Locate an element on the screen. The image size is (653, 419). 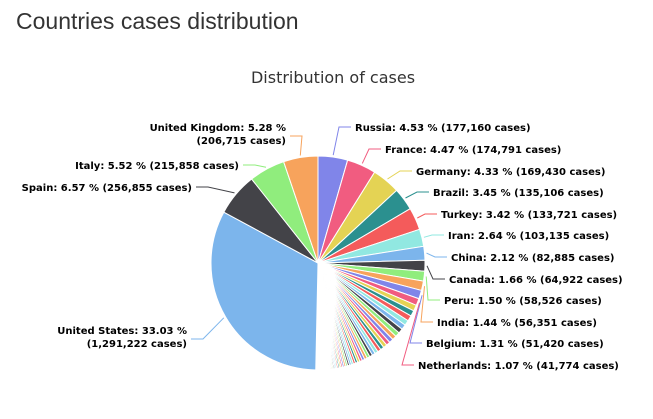
data-label-line: India: 1.44 % (56,351 cases) is located at coordinates (517, 323).